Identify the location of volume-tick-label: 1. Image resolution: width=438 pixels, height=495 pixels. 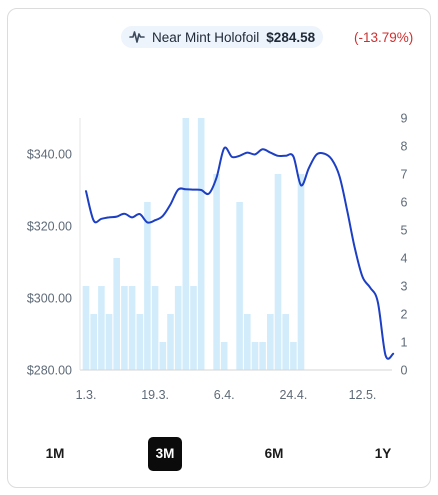
(404, 343).